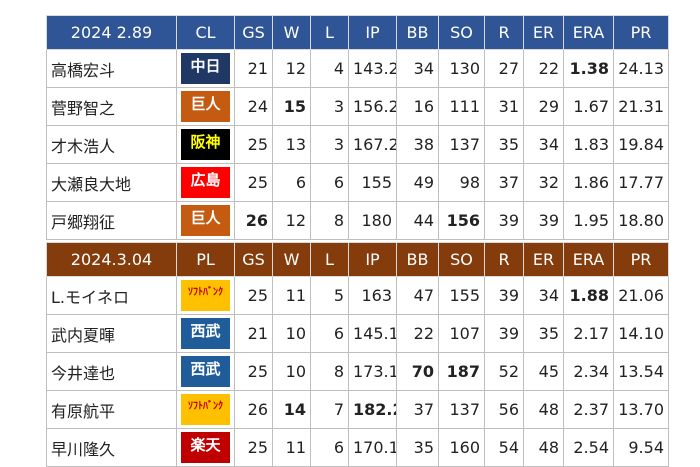 This screenshot has height=467, width=700. What do you see at coordinates (641, 409) in the screenshot?
I see `stat-cell: 13.70` at bounding box center [641, 409].